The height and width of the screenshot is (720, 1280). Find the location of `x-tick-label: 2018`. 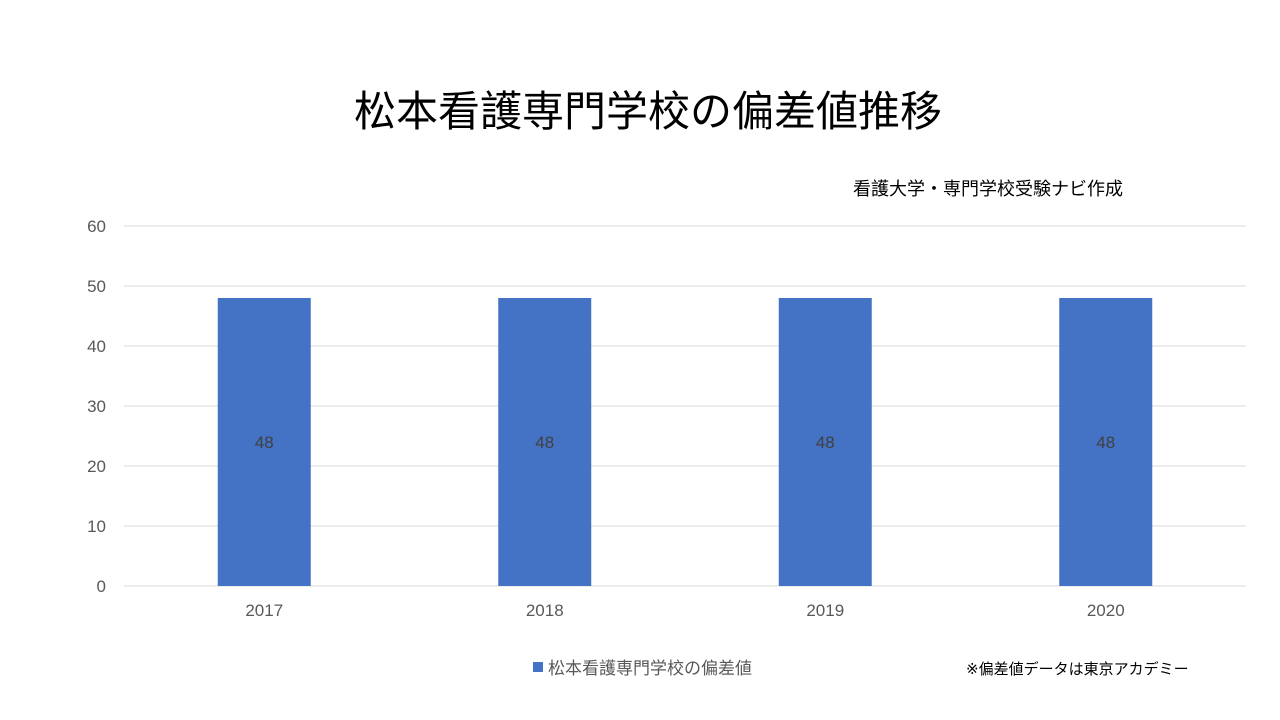

x-tick-label: 2018 is located at coordinates (545, 610).